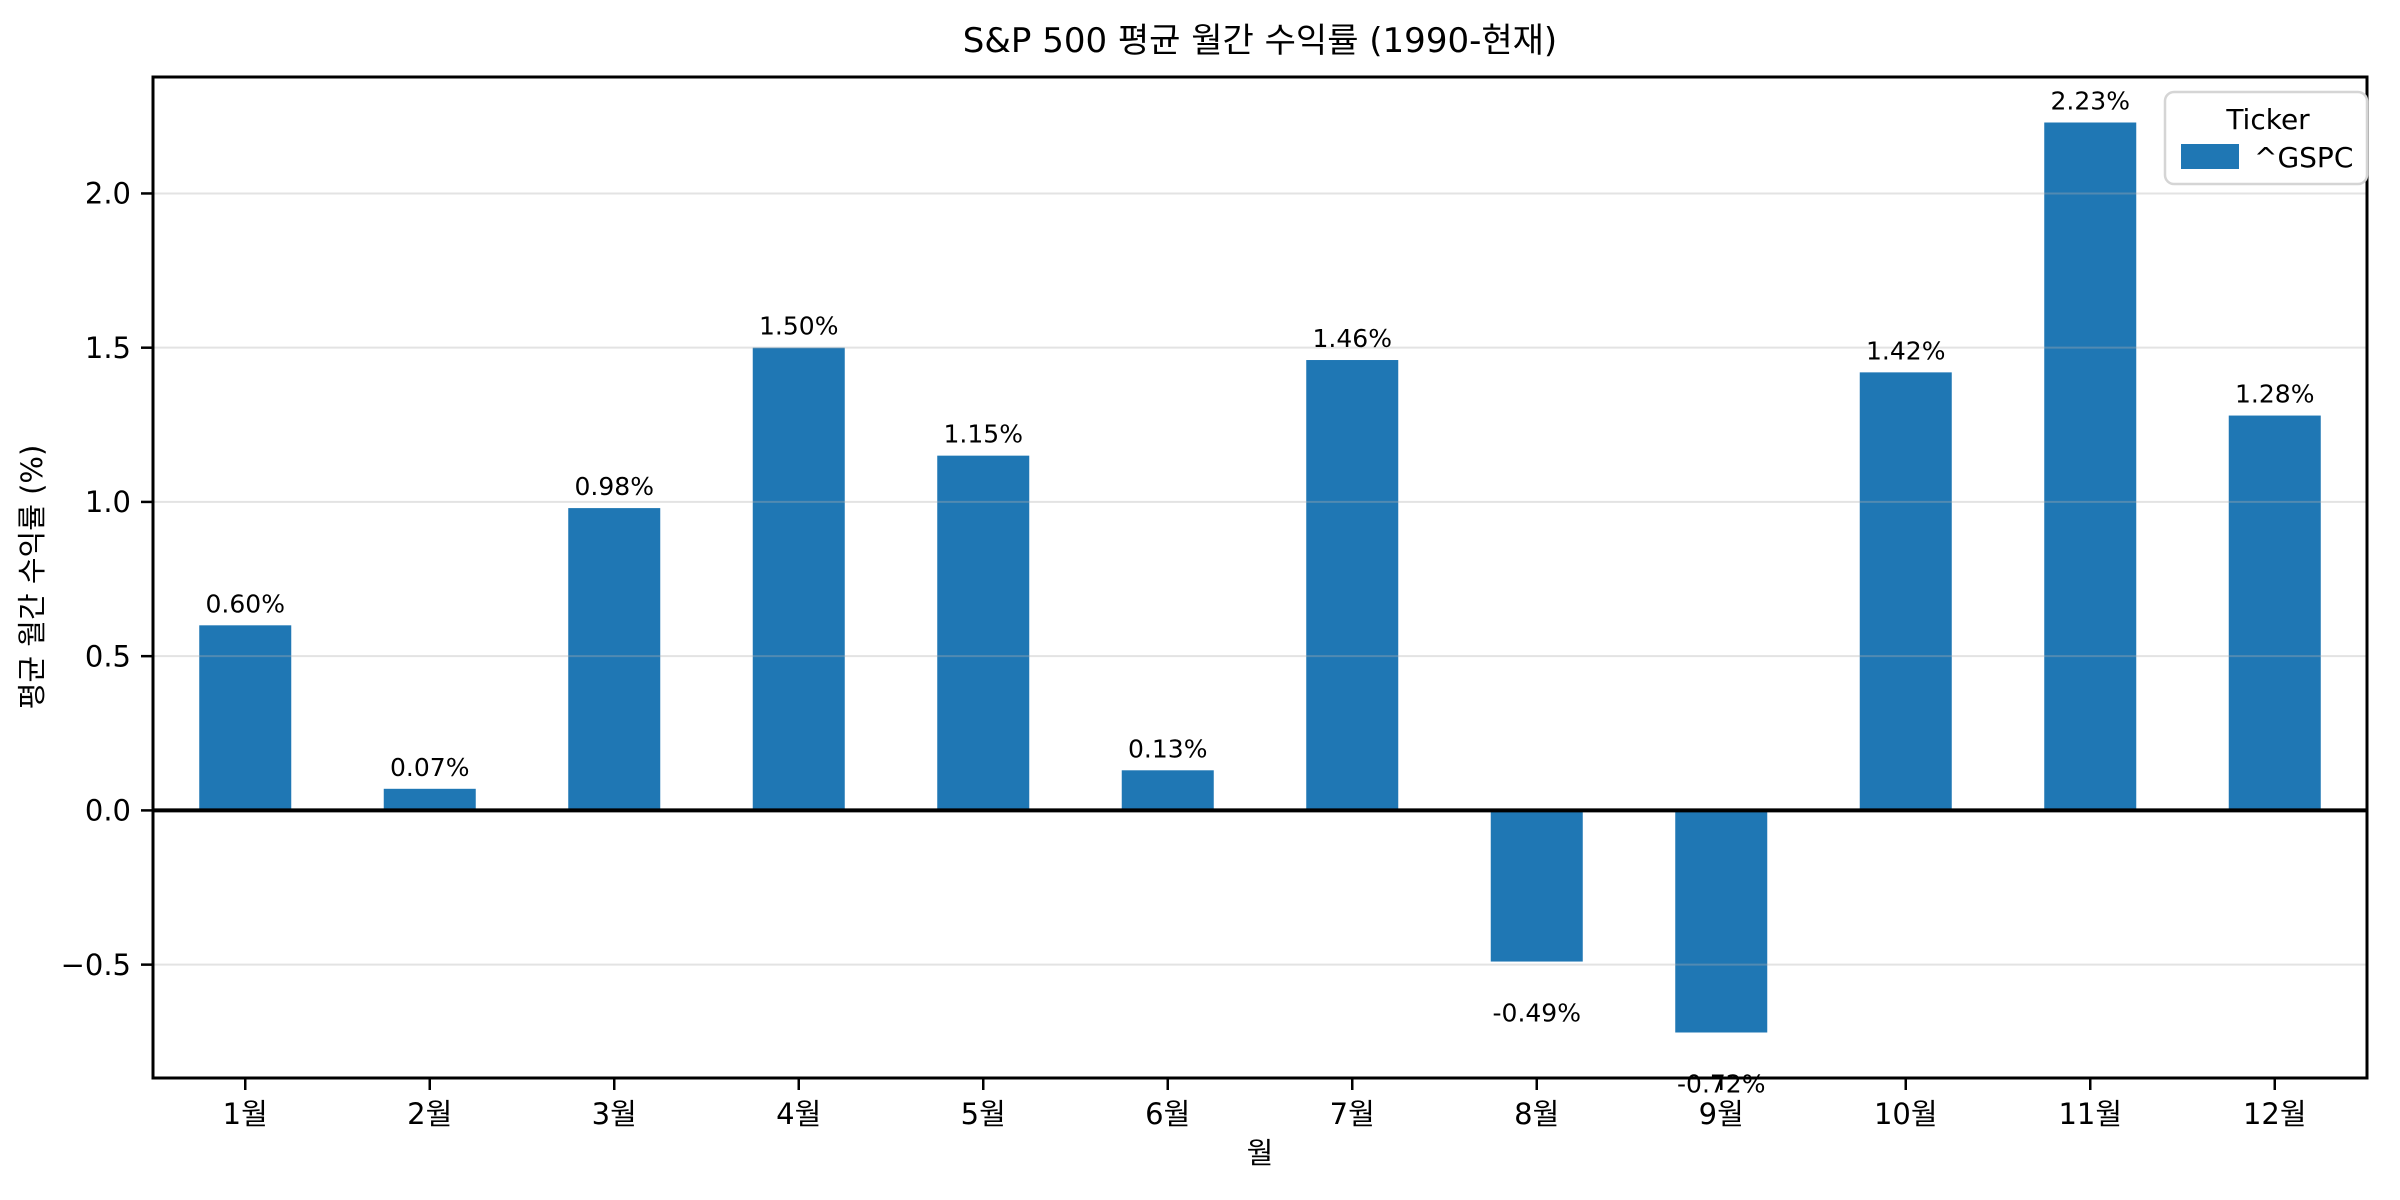 The image size is (2400, 1200). I want to click on x-tick-label-2: 2월, so click(429, 1114).